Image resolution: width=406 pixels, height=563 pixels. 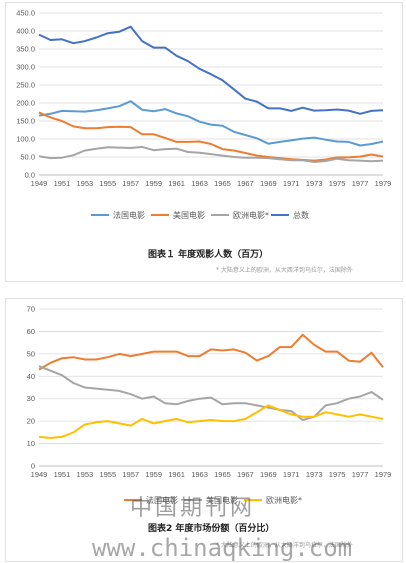 What do you see at coordinates (31, 331) in the screenshot?
I see `y-tick-label: 60` at bounding box center [31, 331].